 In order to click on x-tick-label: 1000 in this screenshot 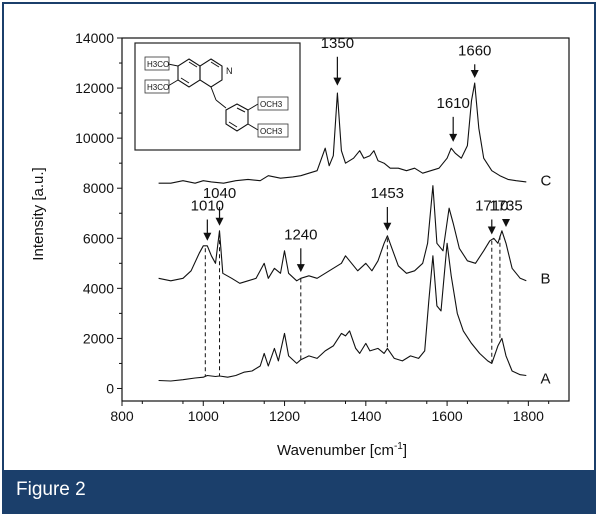, I will do `click(203, 416)`.